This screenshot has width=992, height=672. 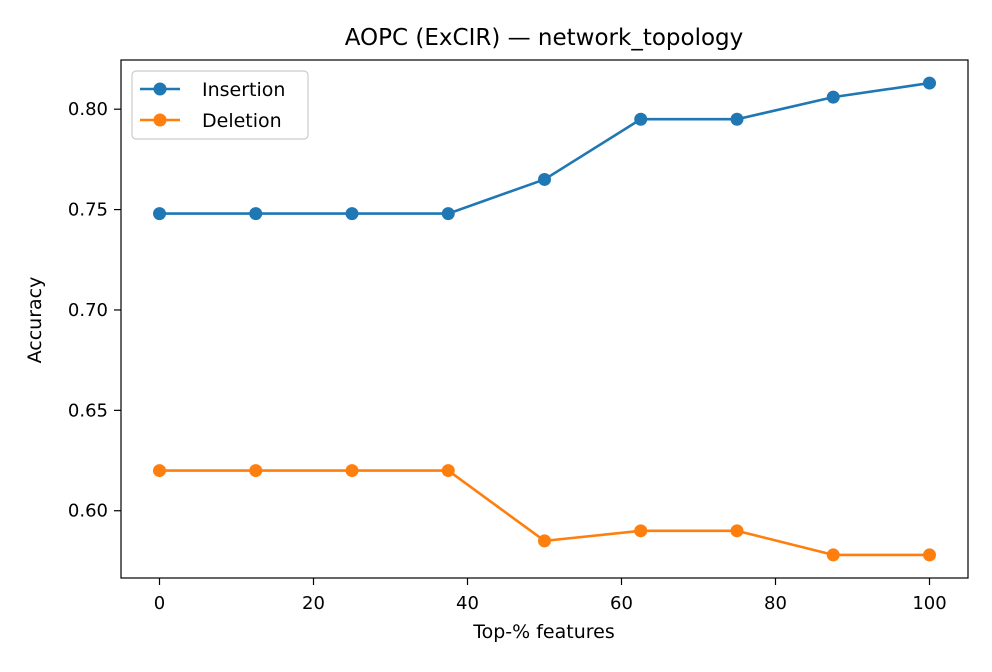 What do you see at coordinates (88, 109) in the screenshot?
I see `y-tick-label: 0.80` at bounding box center [88, 109].